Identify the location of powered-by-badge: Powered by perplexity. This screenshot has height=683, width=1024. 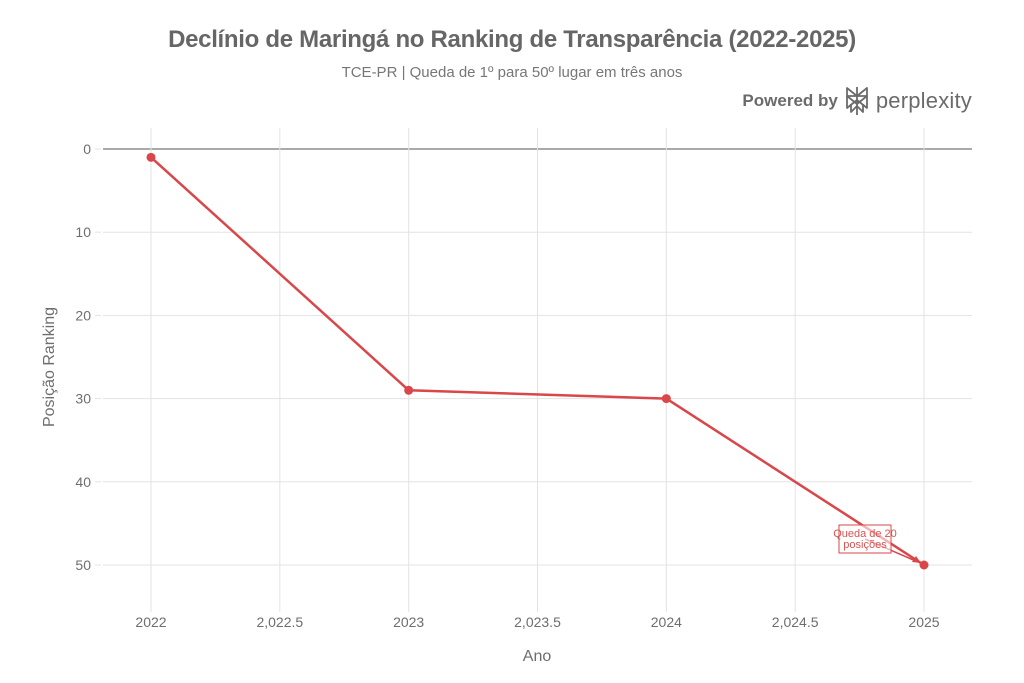
(857, 101).